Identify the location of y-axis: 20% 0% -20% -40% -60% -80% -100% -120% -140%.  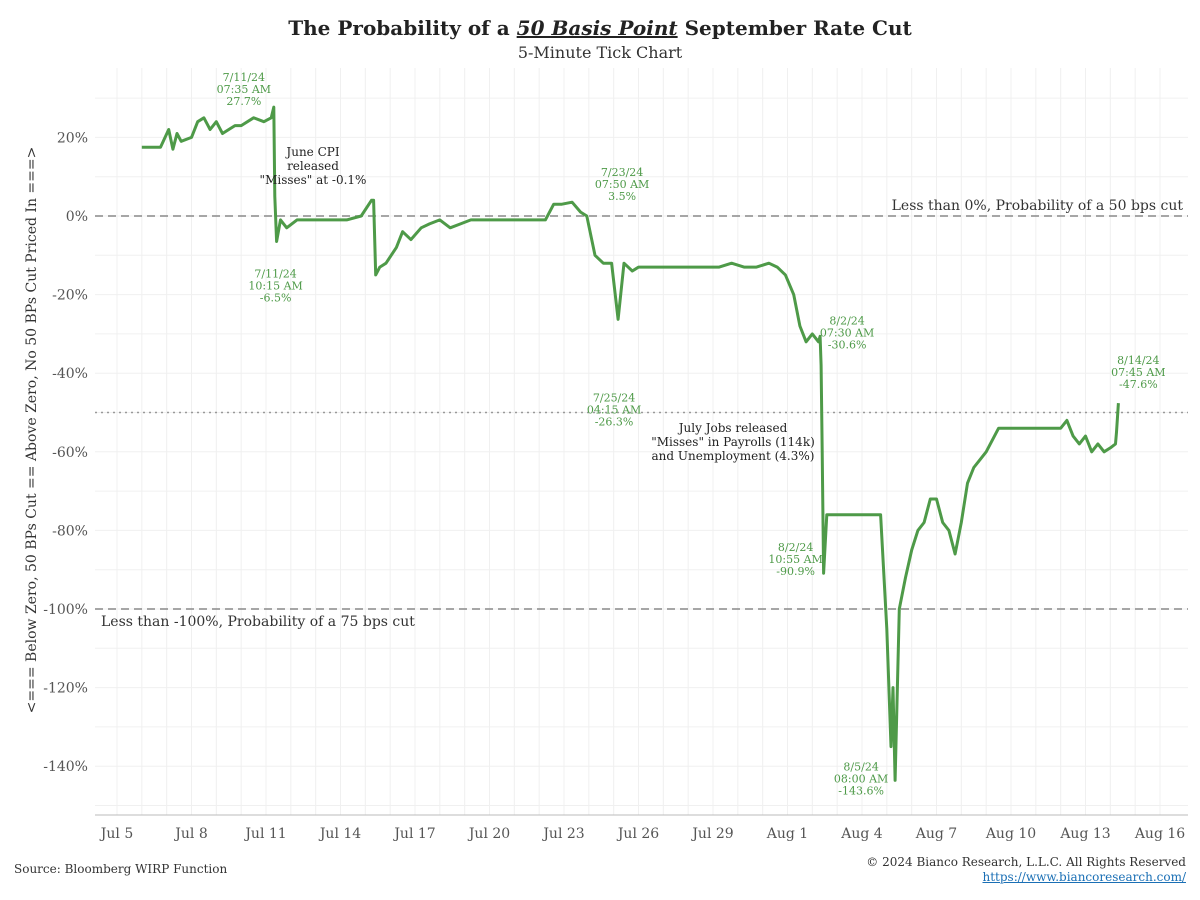
(65, 452).